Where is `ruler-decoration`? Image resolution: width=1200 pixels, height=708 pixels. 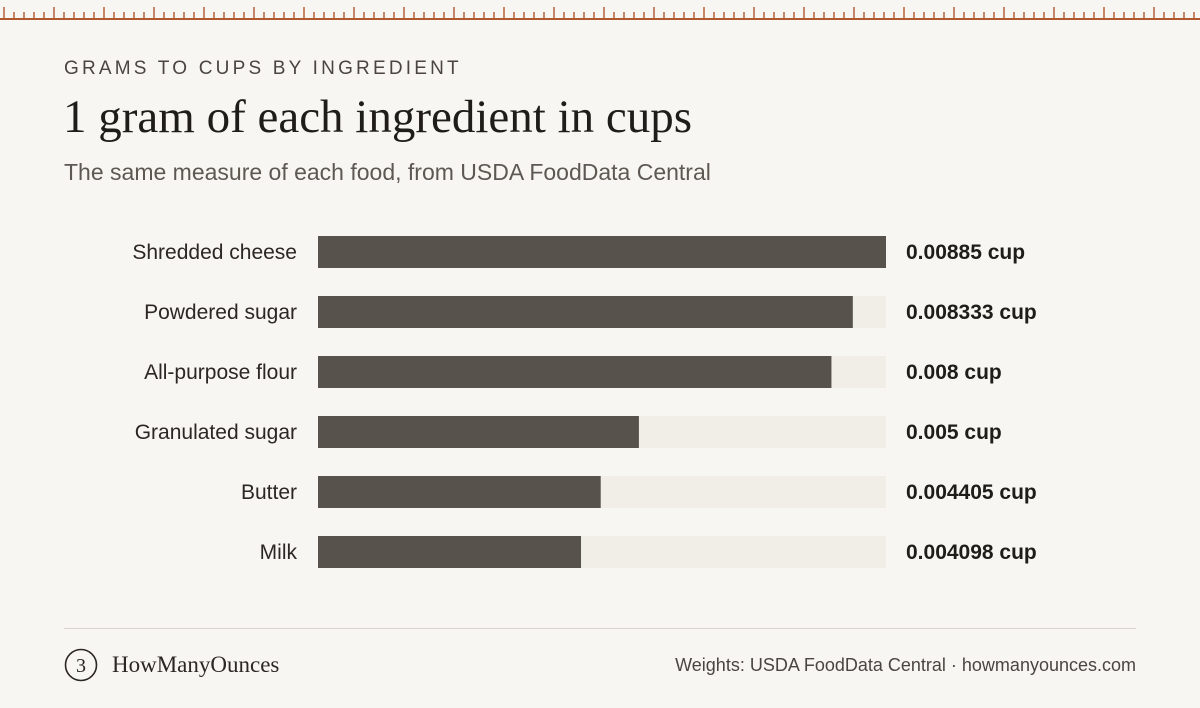 ruler-decoration is located at coordinates (600, 13).